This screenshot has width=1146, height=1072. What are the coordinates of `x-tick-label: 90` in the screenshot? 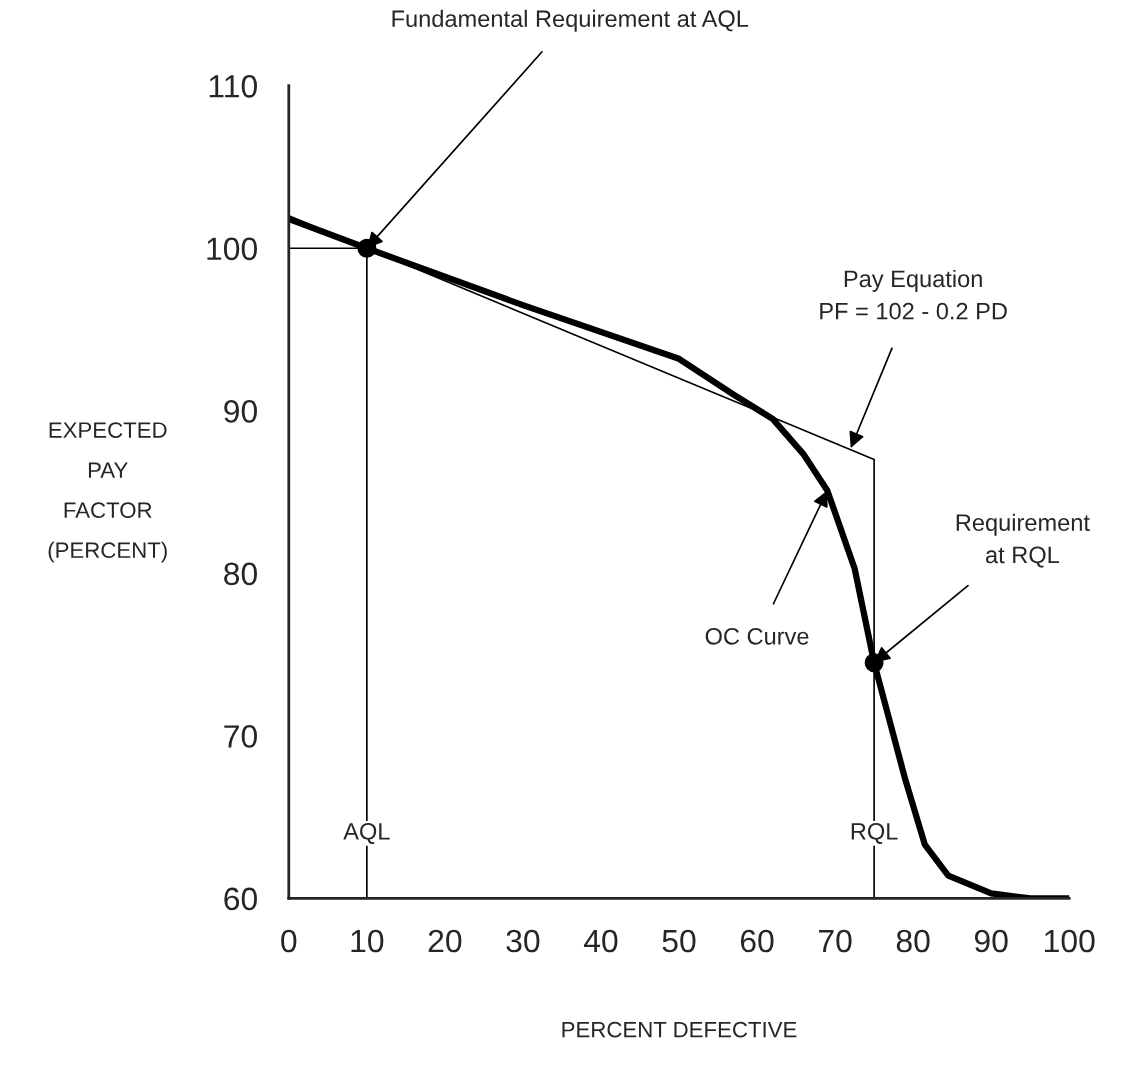 It's located at (991, 941).